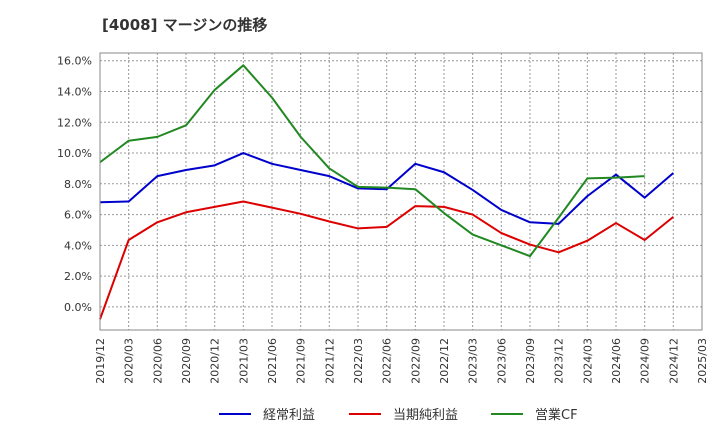 The height and width of the screenshot is (440, 720). Describe the element at coordinates (289, 415) in the screenshot. I see `legend-label-0: 経常利益` at that location.